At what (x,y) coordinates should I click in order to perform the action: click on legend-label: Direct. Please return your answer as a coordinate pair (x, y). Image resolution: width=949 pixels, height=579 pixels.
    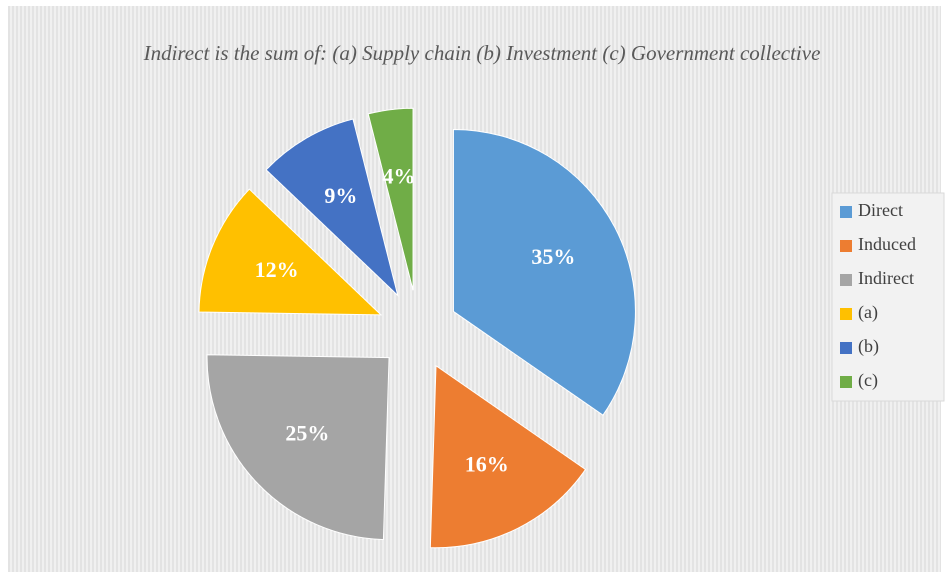
    Looking at the image, I should click on (880, 210).